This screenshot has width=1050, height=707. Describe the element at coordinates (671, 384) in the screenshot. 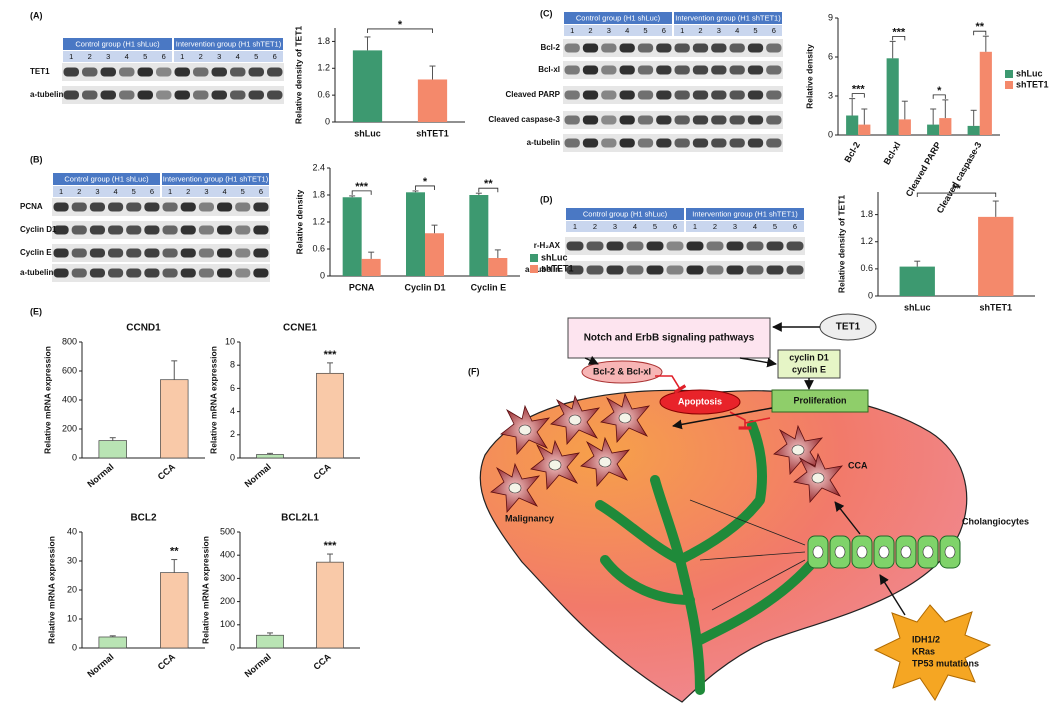

I see `inhibition` at that location.